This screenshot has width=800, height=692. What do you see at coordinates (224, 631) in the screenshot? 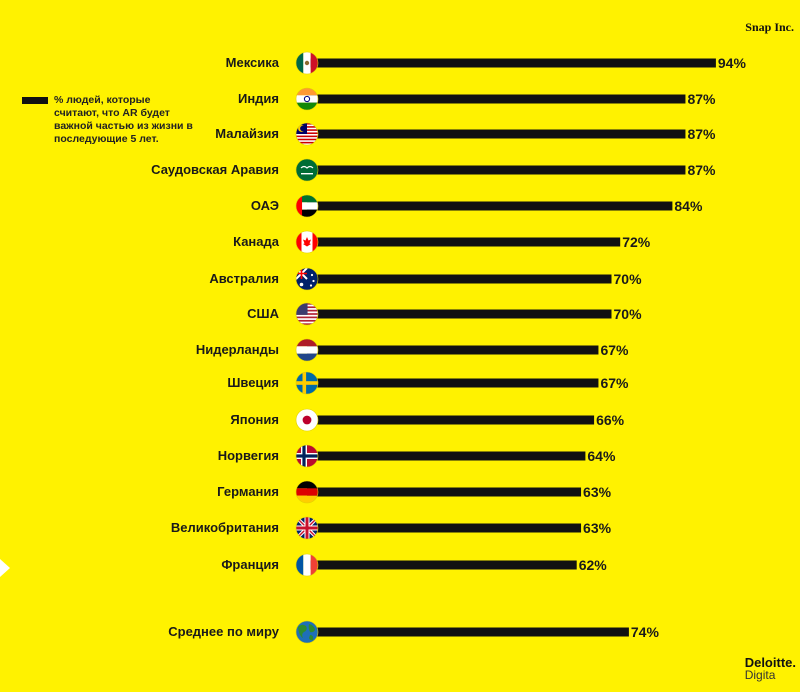
I see `category-label: Среднее по миру` at bounding box center [224, 631].